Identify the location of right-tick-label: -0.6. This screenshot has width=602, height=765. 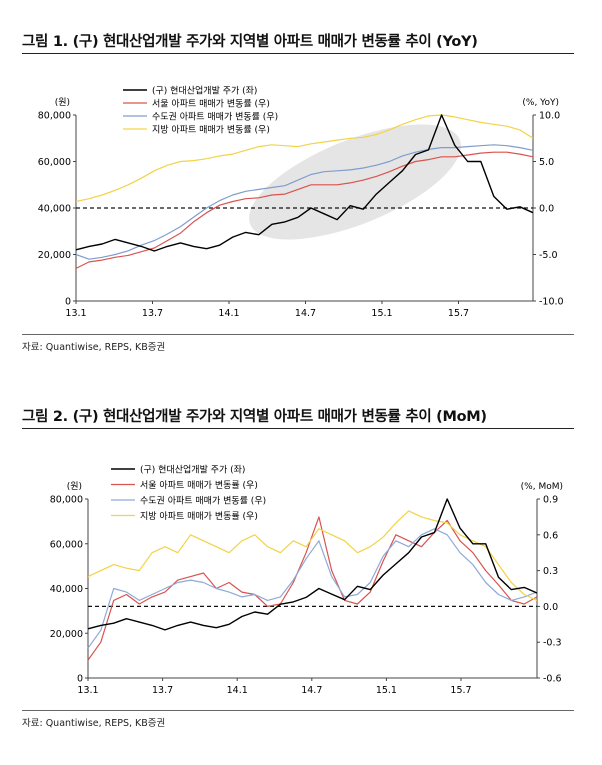
(552, 679).